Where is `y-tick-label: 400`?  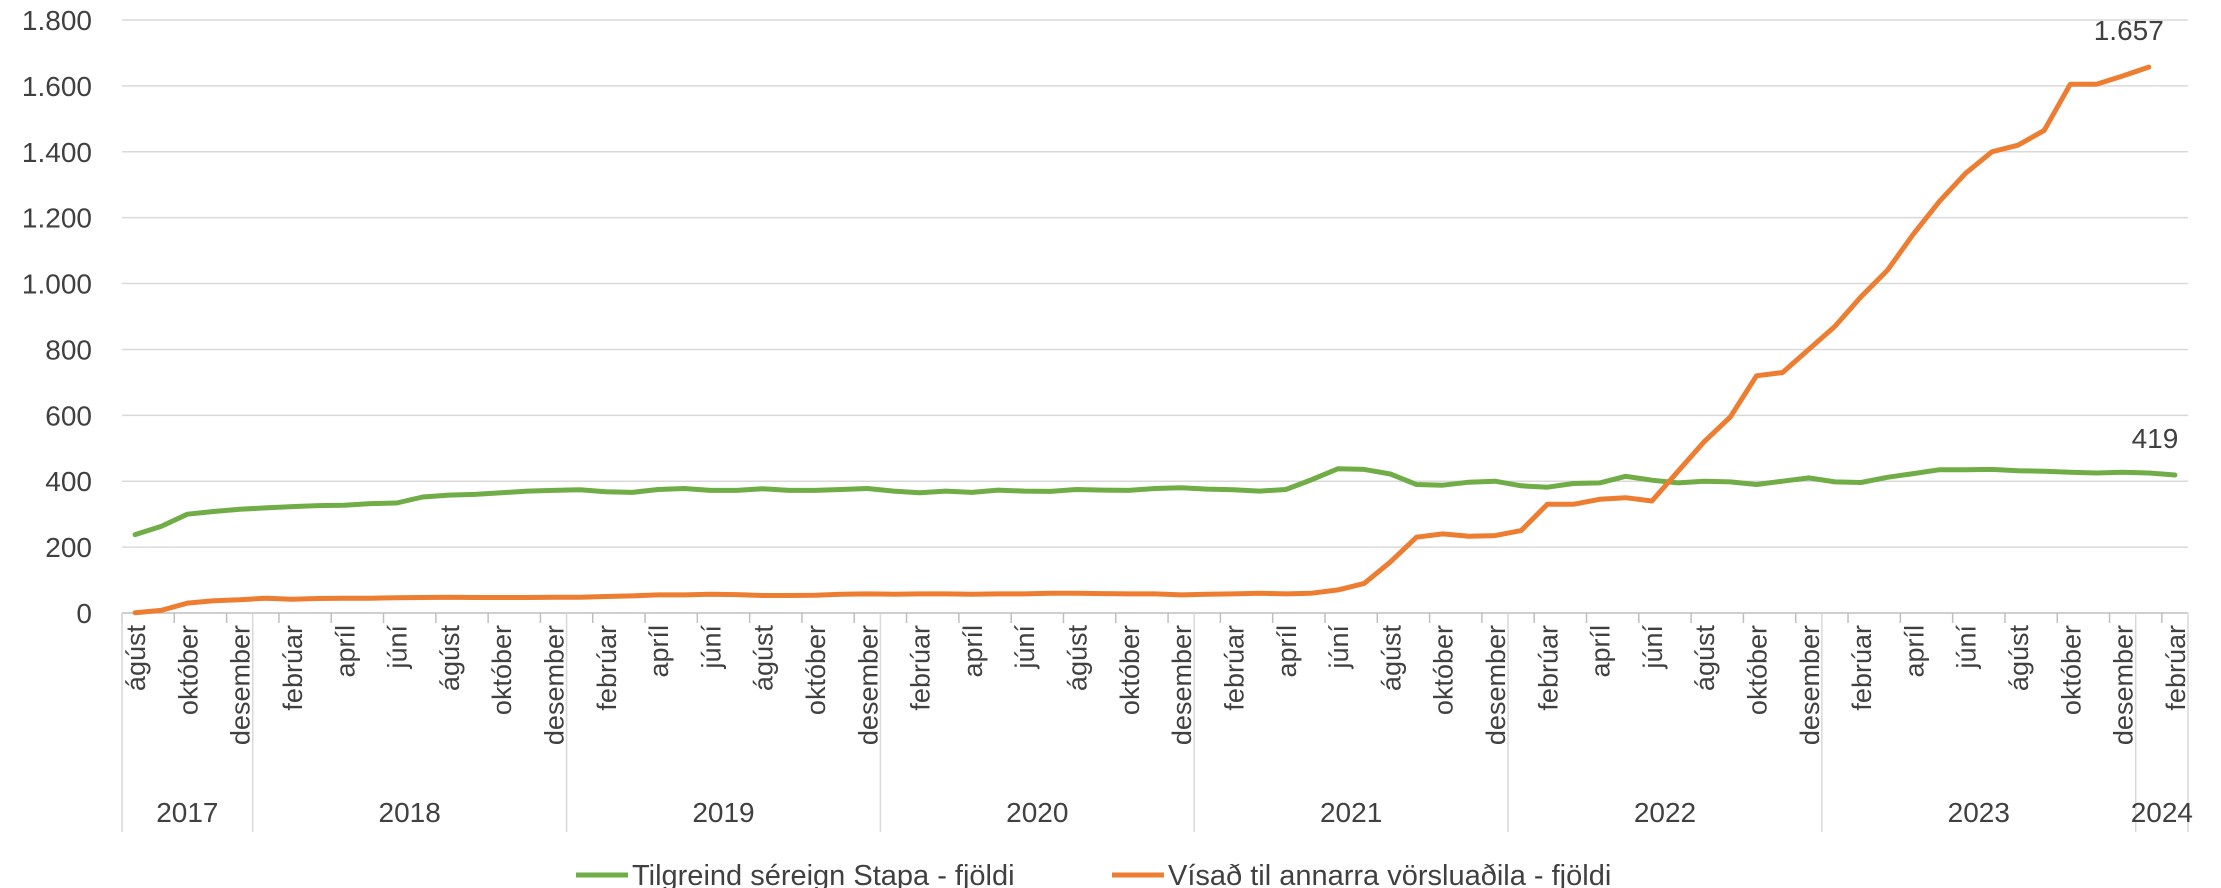 y-tick-label: 400 is located at coordinates (68, 481).